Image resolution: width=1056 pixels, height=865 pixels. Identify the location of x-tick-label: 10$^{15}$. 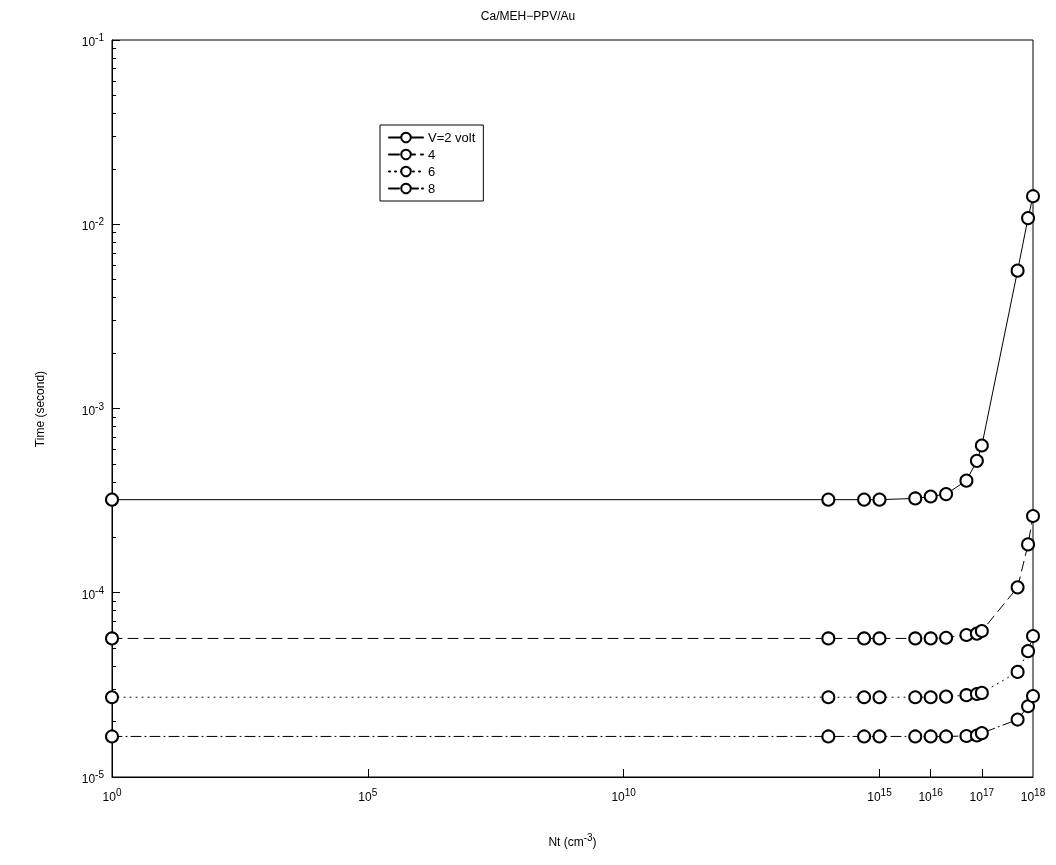
(879, 795).